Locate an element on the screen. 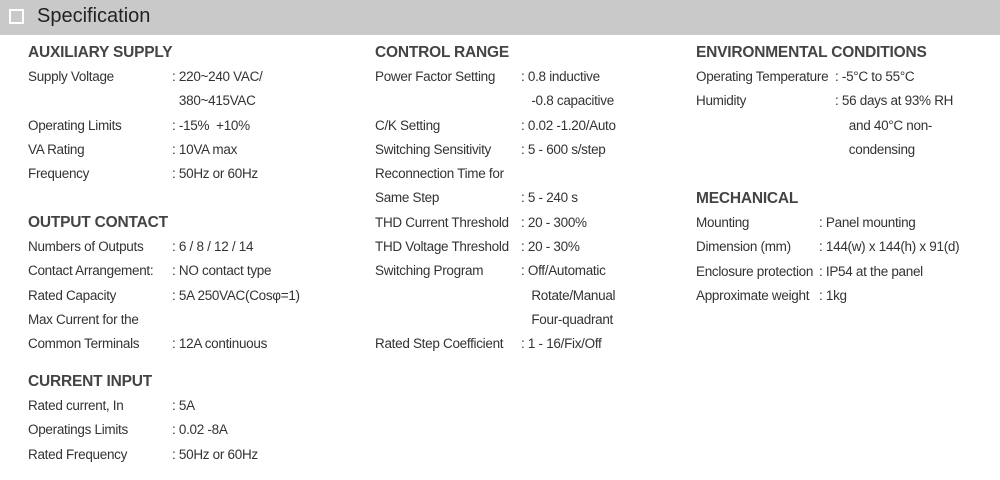 This screenshot has width=1000, height=480. spec-row: Switching Sensitivity : 5 - 600 s/step is located at coordinates (490, 150).